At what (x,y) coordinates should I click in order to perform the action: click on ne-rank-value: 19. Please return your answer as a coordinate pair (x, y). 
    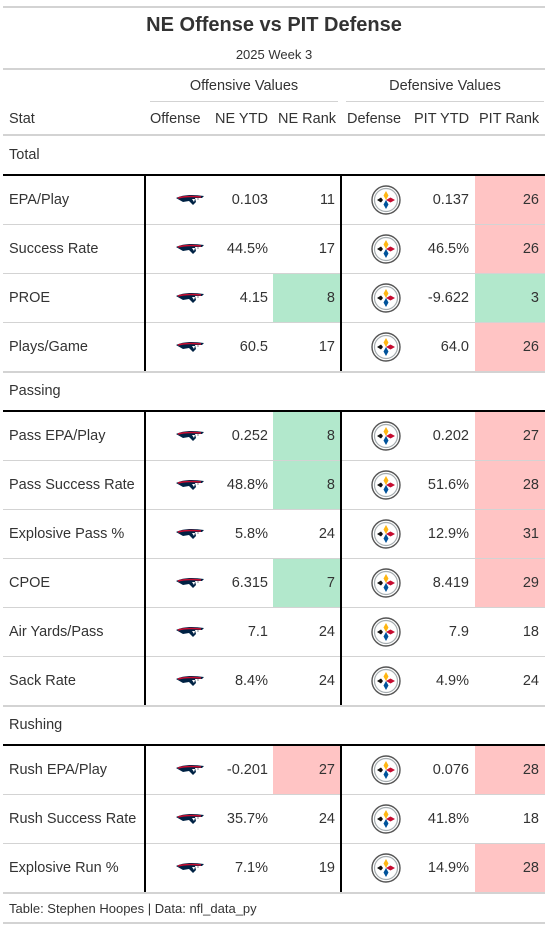
    Looking at the image, I should click on (326, 868).